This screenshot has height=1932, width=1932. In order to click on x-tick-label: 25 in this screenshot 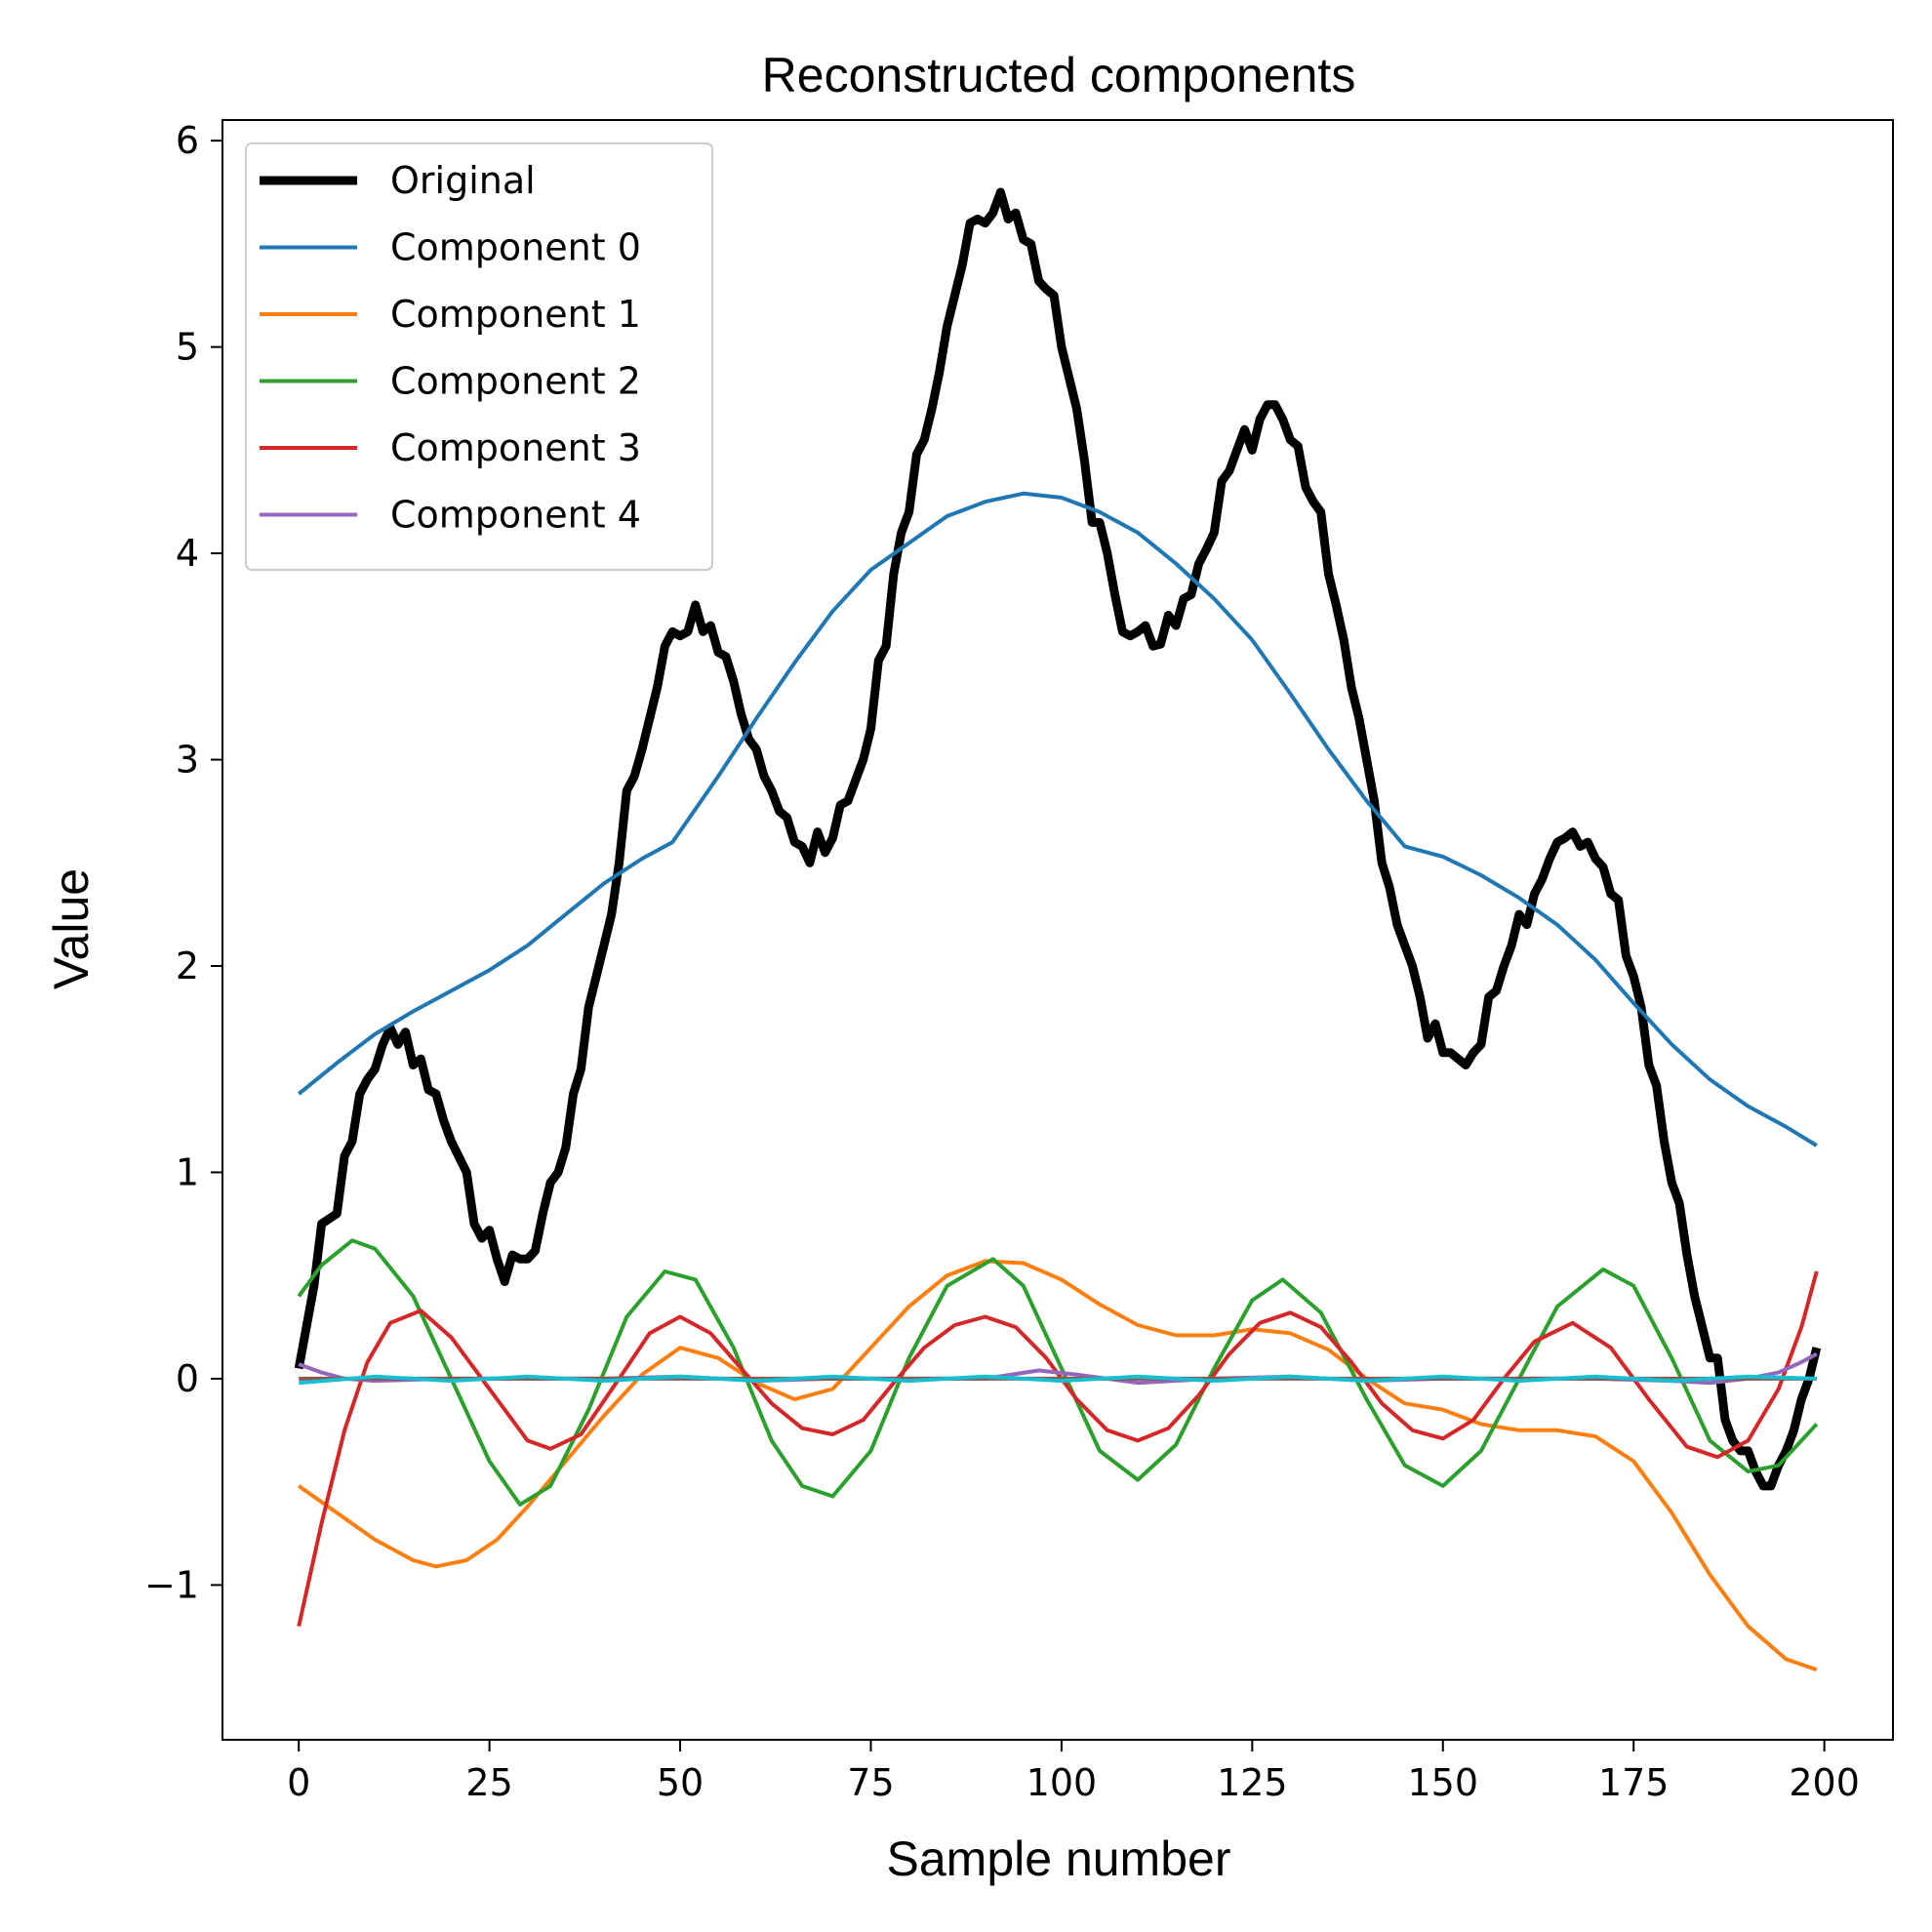, I will do `click(488, 1782)`.